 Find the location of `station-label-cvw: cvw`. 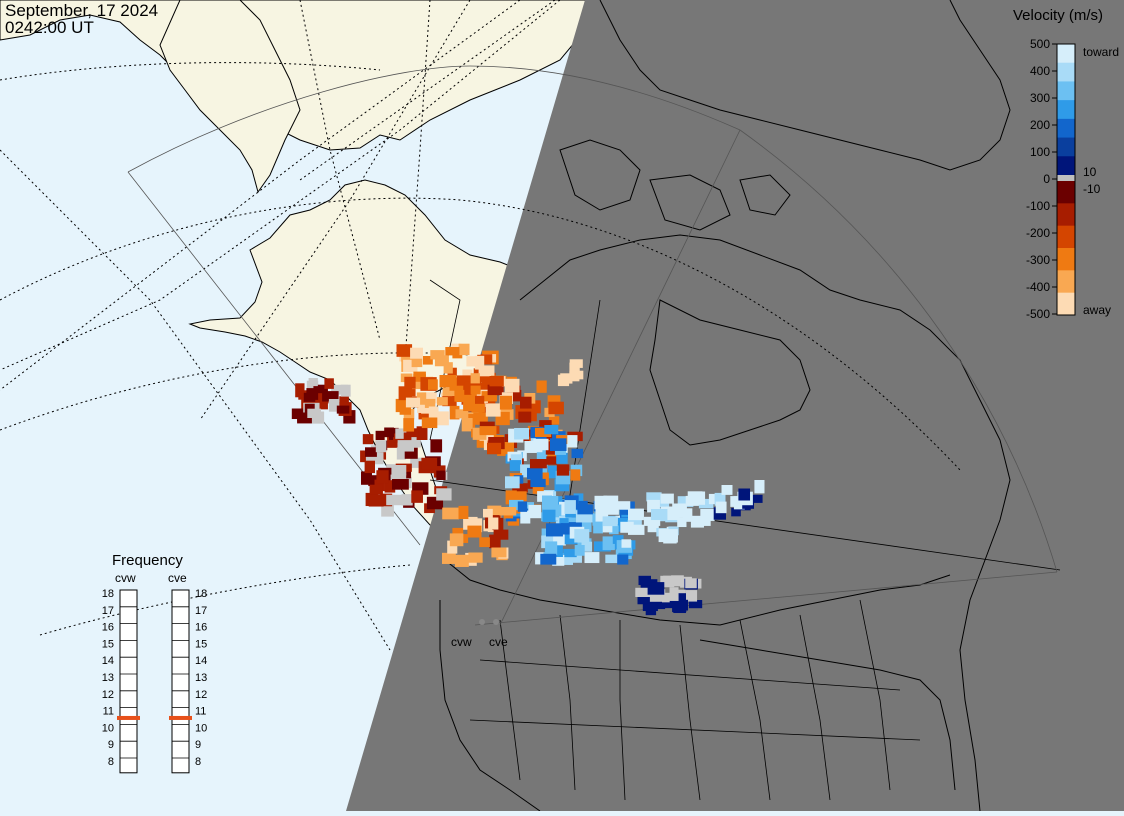

station-label-cvw: cvw is located at coordinates (461, 642).